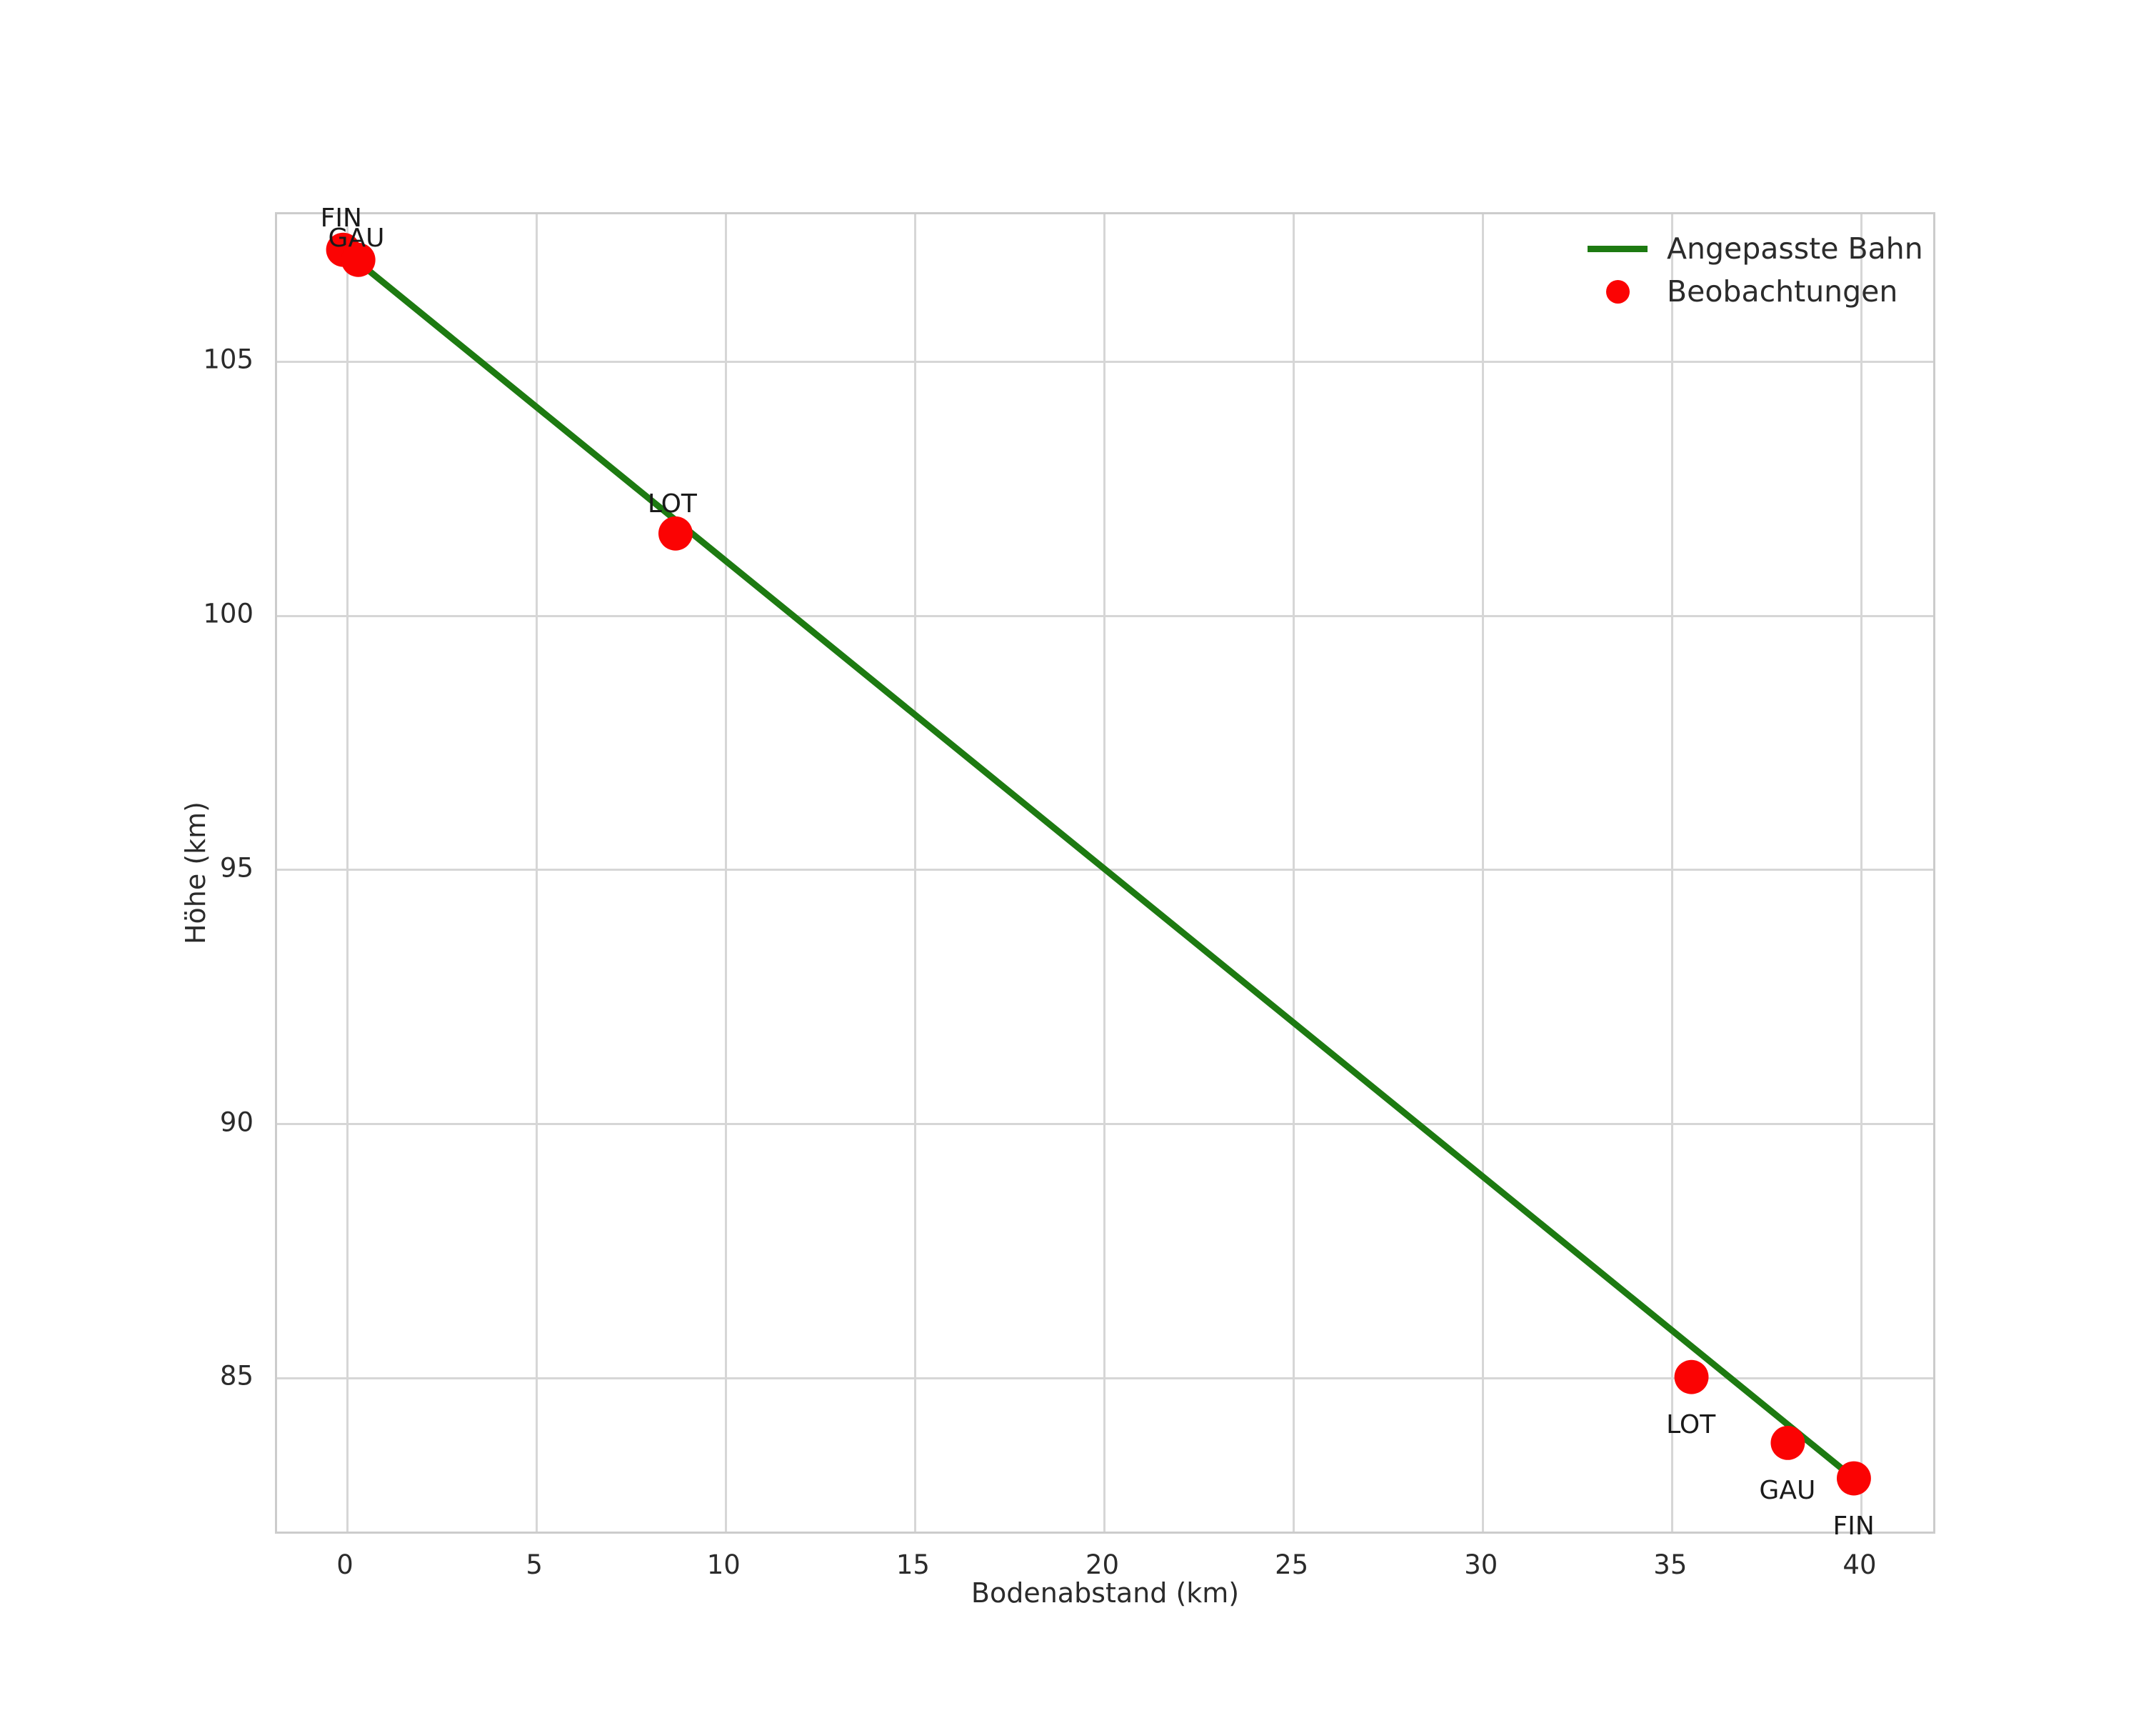 This screenshot has width=2156, height=1728. Describe the element at coordinates (535, 1564) in the screenshot. I see `x-tick-label-5: 5` at that location.